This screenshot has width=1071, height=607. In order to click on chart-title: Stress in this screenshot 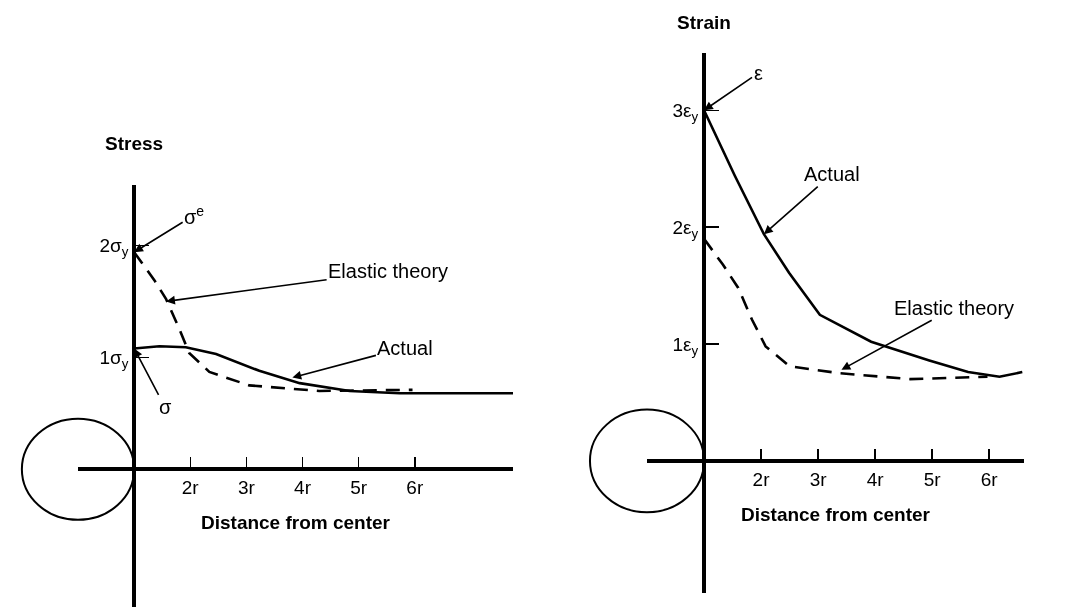, I will do `click(134, 143)`.